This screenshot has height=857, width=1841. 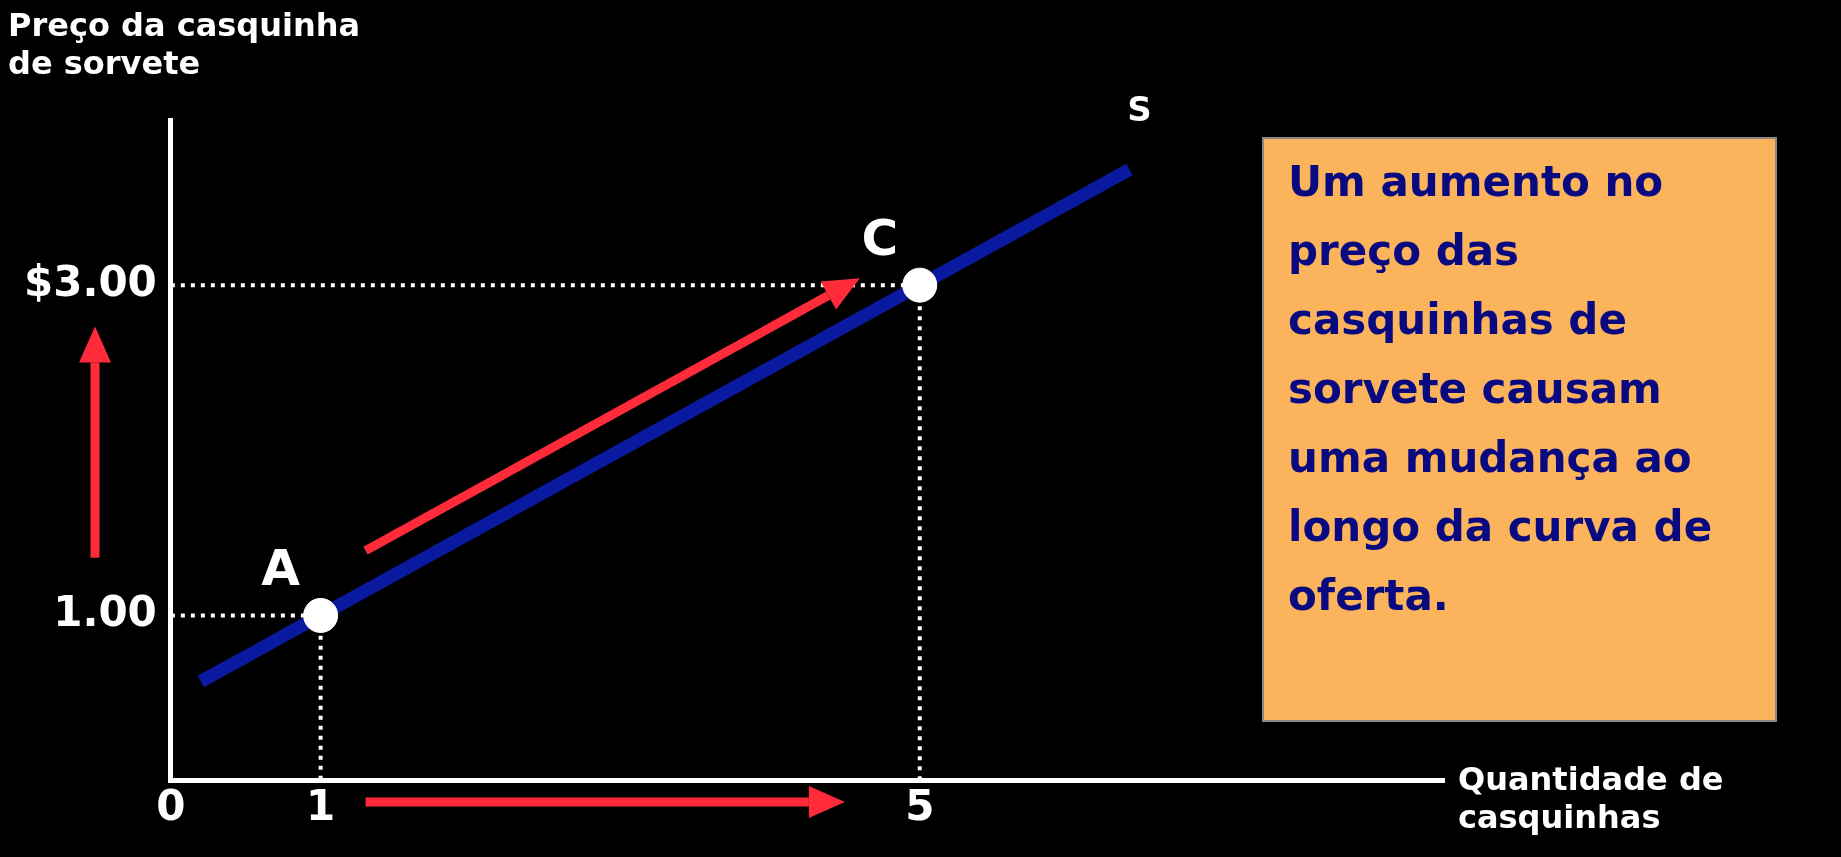 I want to click on y-tick-label: $3.00, so click(x=90, y=282).